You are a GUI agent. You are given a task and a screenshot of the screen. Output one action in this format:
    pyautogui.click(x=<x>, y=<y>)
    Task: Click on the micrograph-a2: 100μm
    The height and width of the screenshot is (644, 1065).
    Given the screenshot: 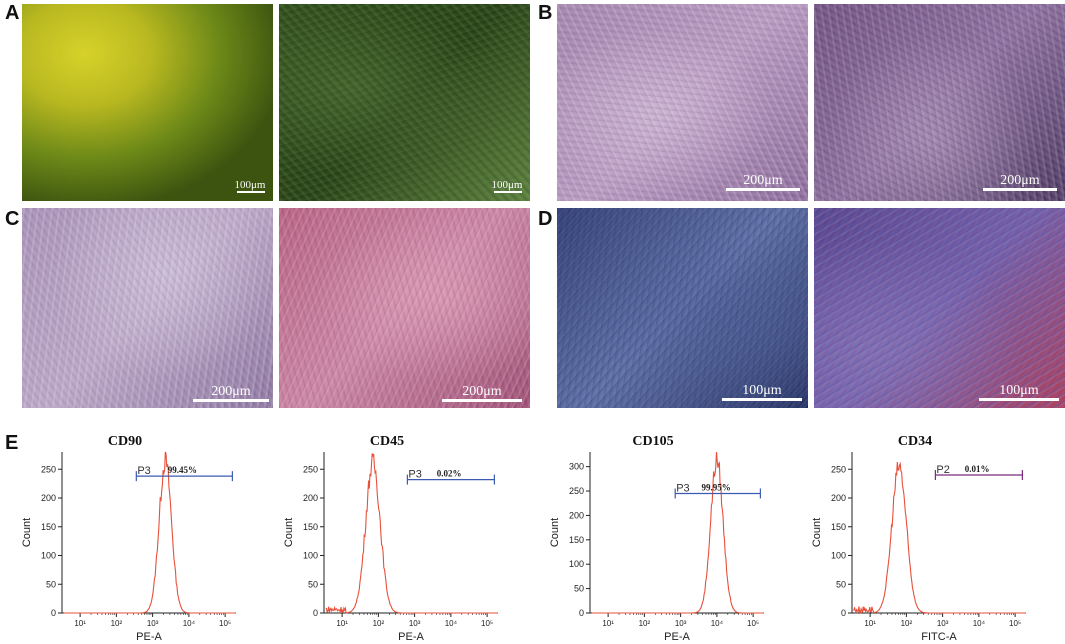 What is the action you would take?
    pyautogui.click(x=404, y=102)
    